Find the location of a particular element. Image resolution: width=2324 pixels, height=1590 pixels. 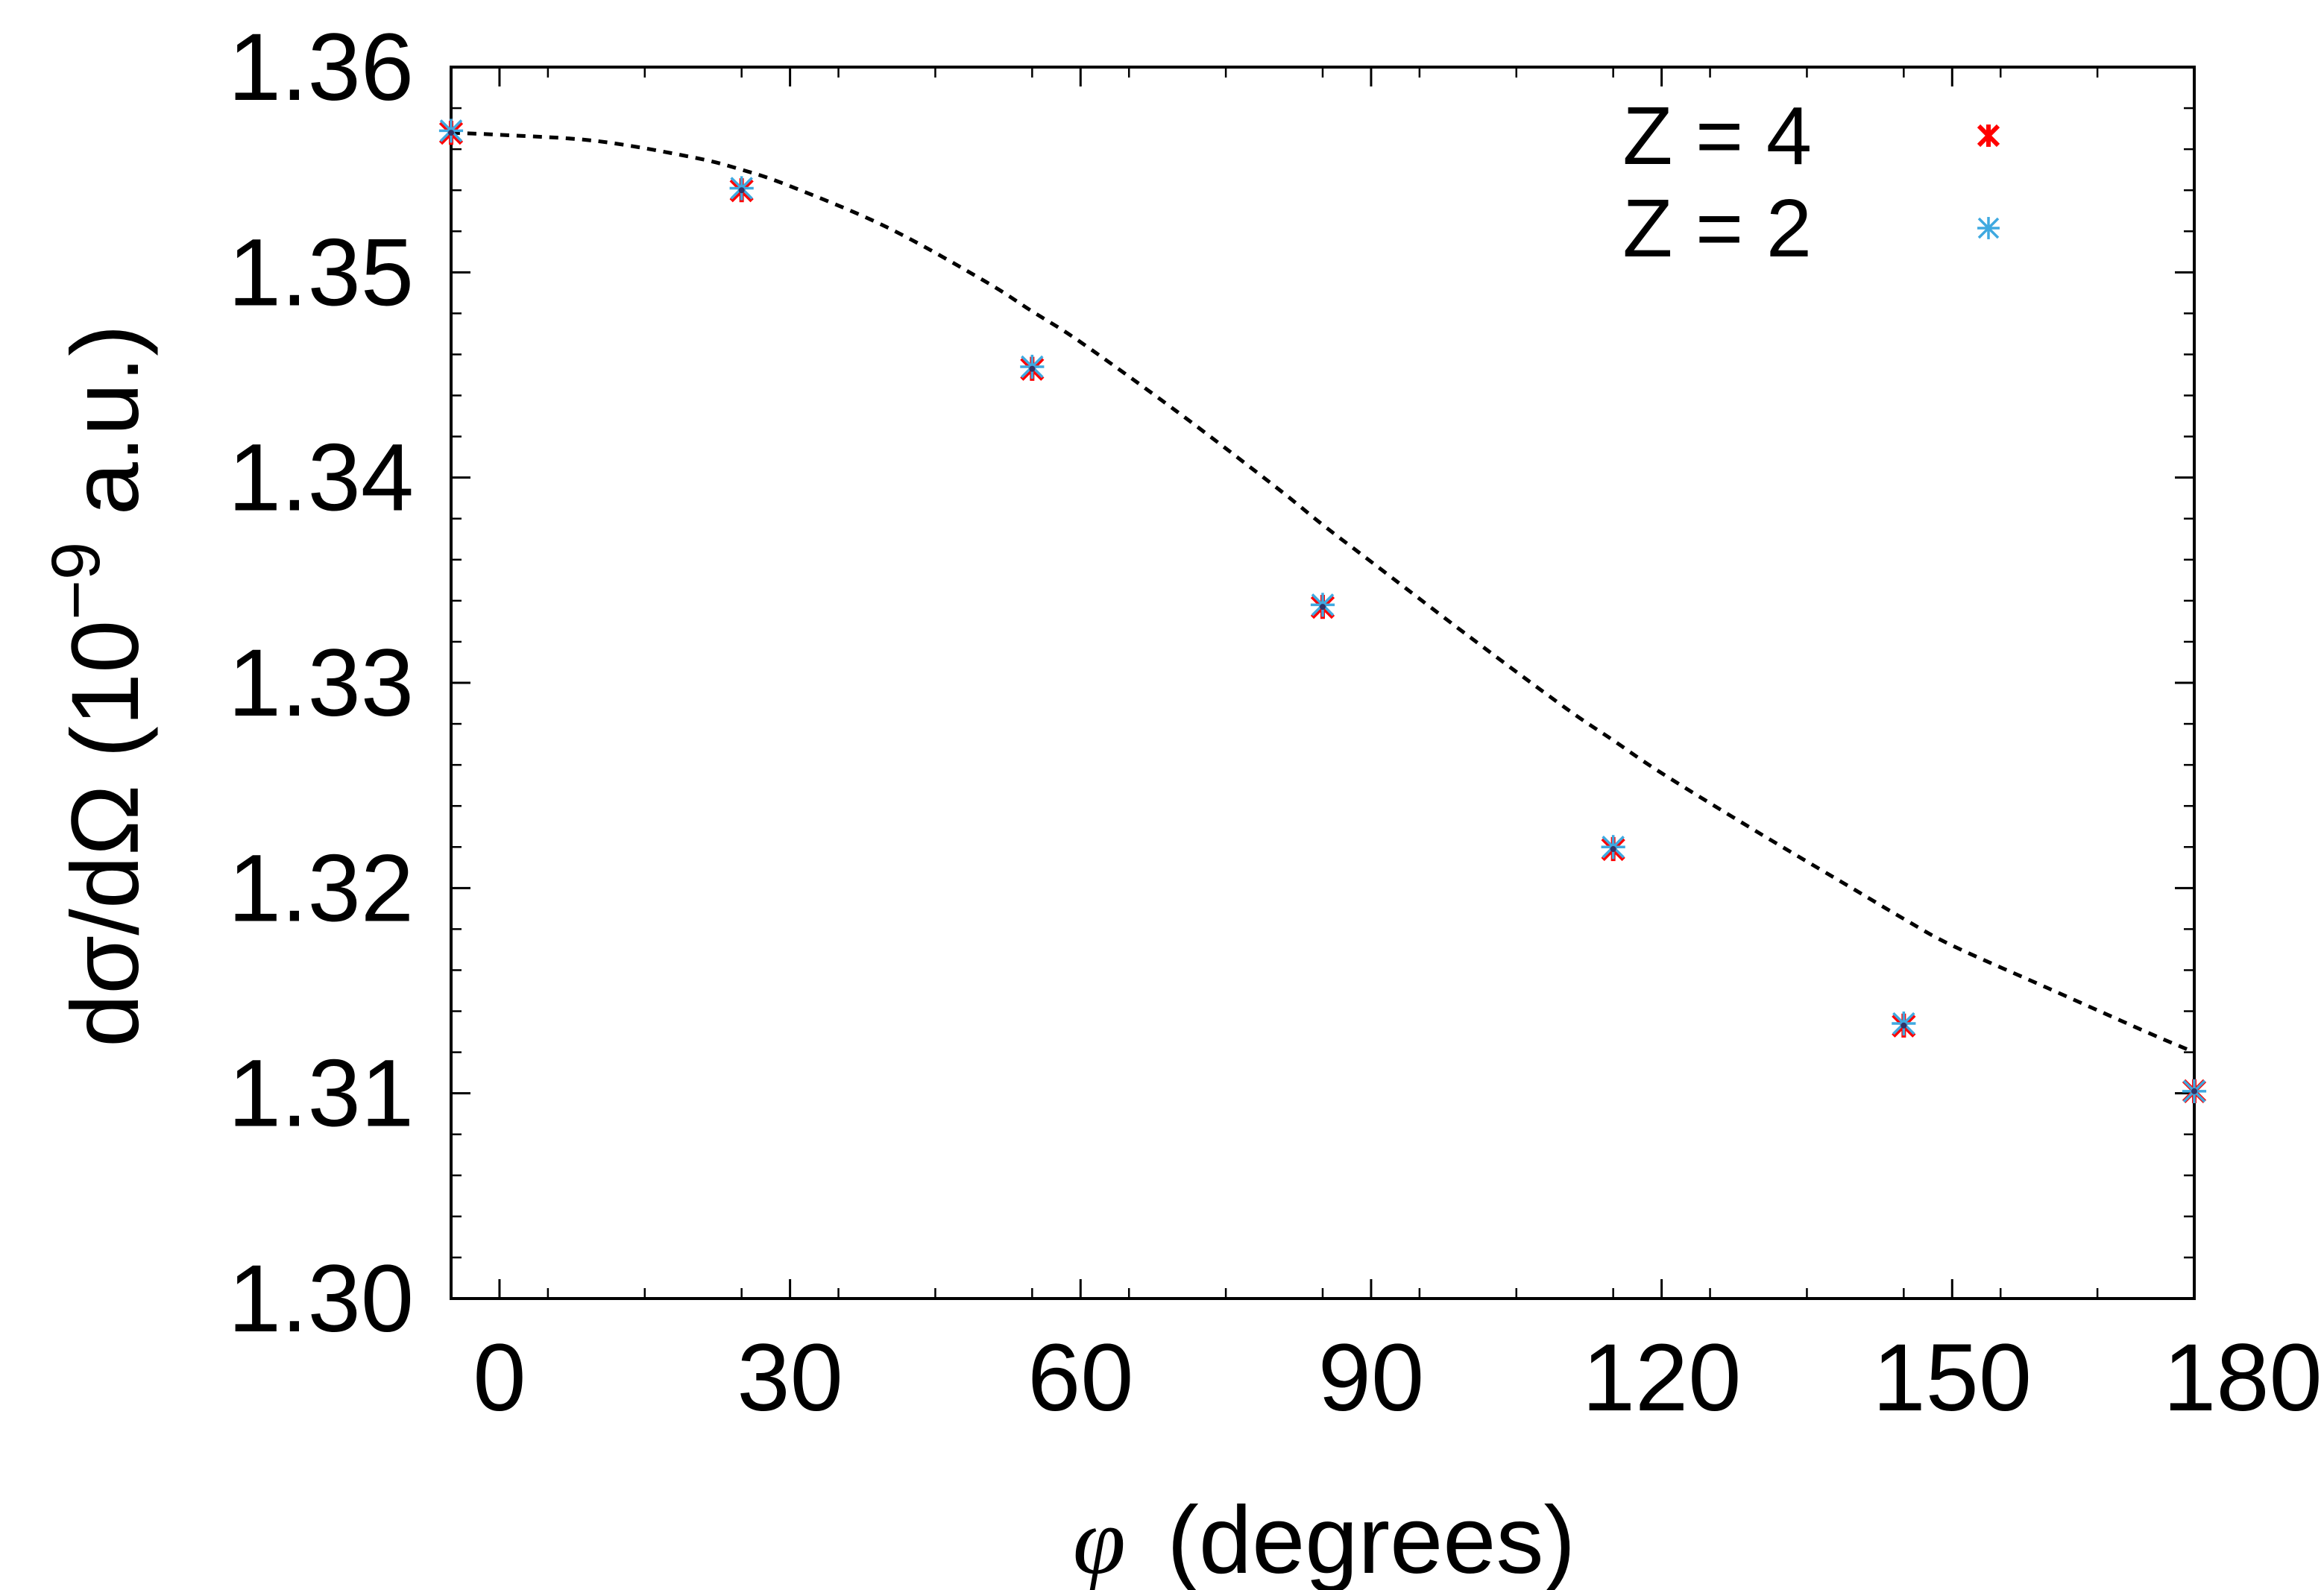

y-tick-label: 1.35 is located at coordinates (321, 272).